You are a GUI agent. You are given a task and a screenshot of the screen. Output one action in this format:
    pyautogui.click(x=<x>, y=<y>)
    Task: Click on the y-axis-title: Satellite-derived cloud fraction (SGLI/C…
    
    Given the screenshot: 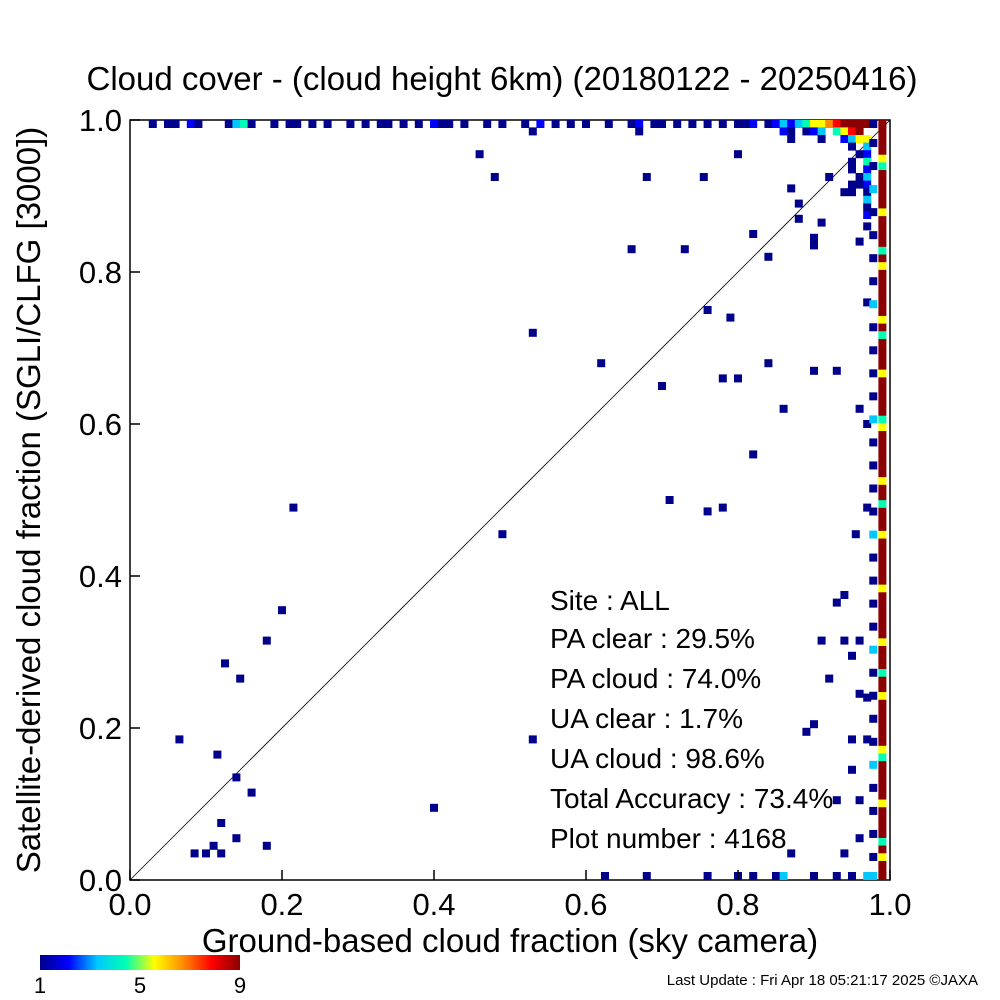 What is the action you would take?
    pyautogui.click(x=28, y=500)
    